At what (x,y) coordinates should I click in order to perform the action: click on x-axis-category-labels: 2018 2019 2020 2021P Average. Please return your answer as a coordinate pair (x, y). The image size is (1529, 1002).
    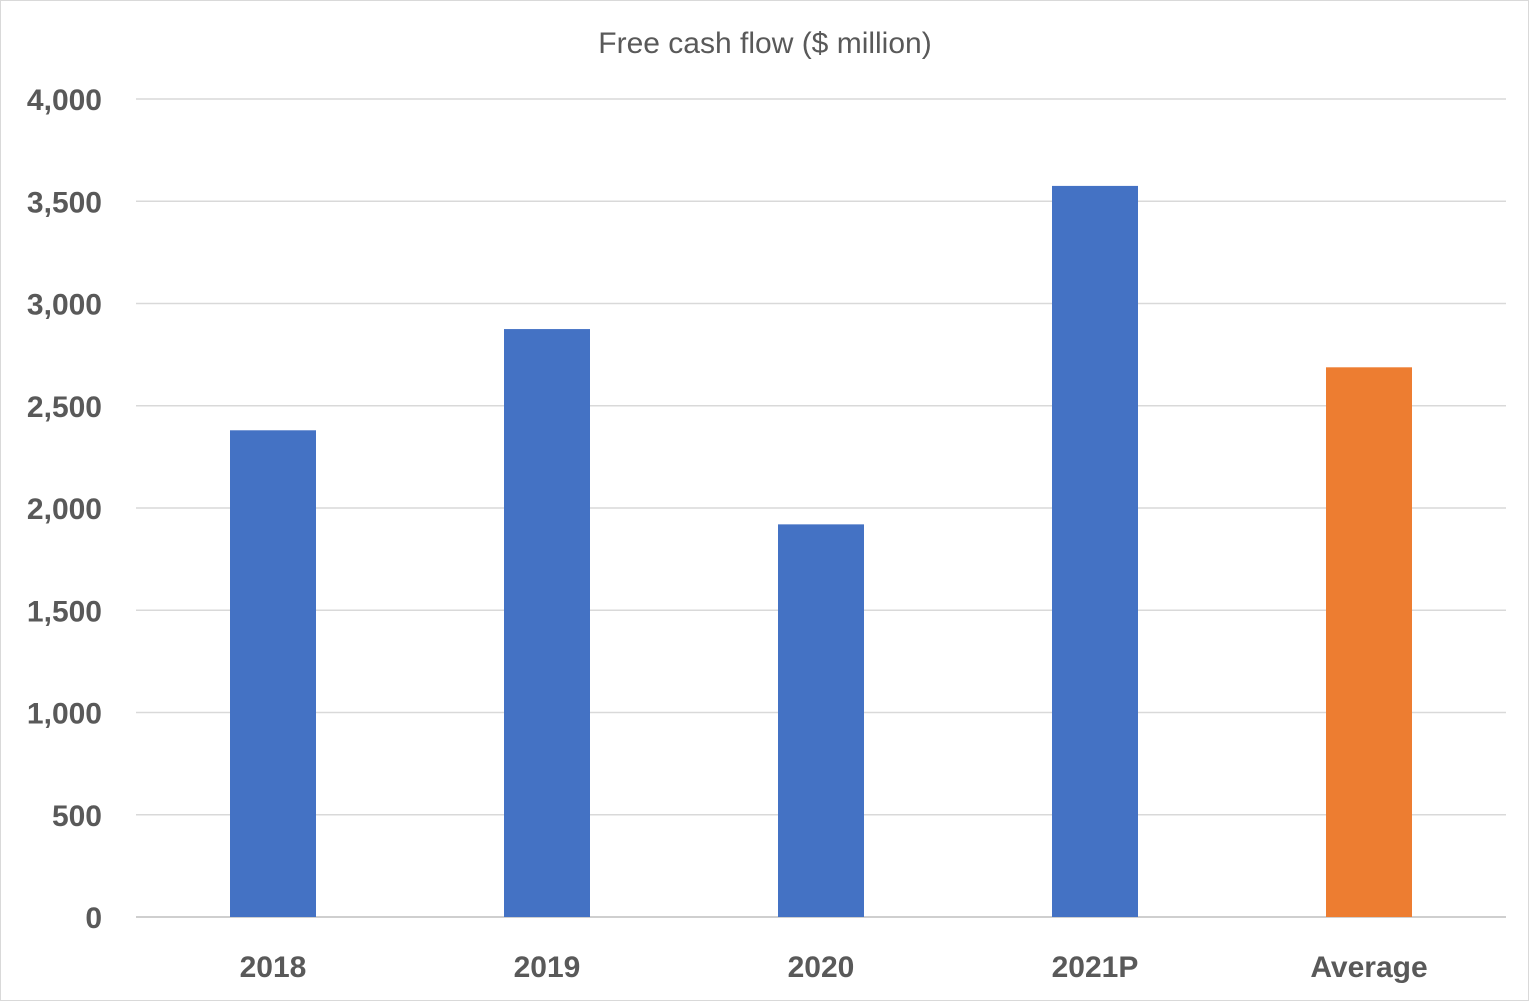
    Looking at the image, I should click on (834, 967).